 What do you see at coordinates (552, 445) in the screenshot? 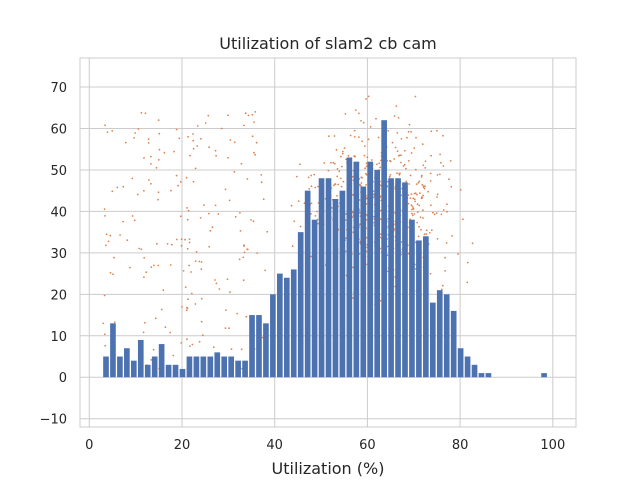
I see `x-tick-label: 100` at bounding box center [552, 445].